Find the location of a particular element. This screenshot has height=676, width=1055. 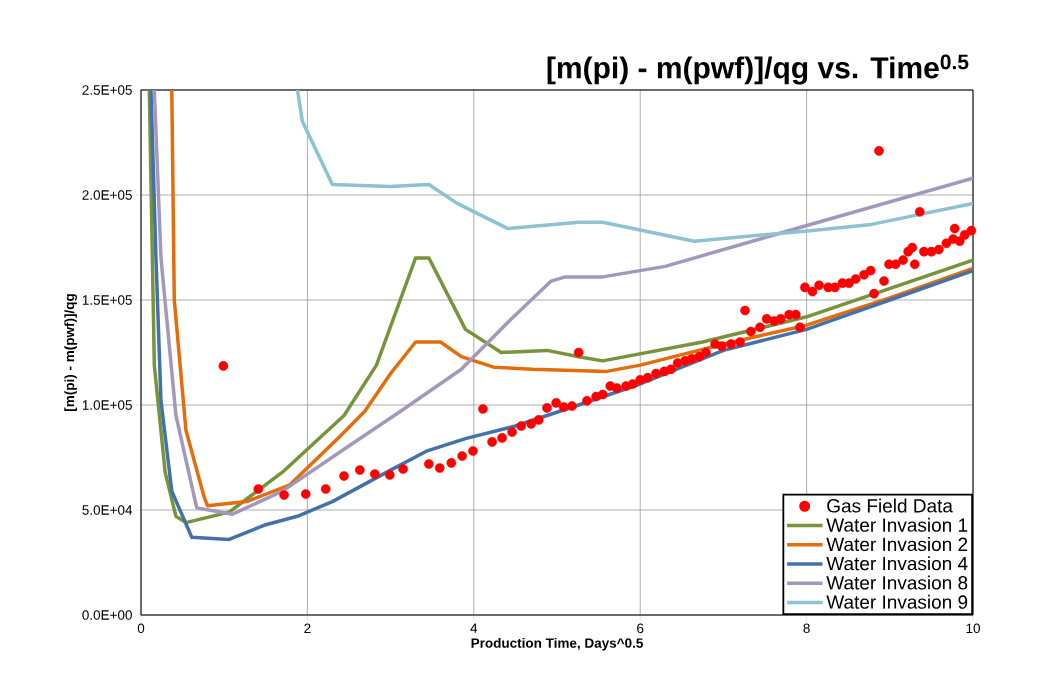

chart-title: [m(pi) - m(pwf)]/qg vs. Time$^{0.5}$ is located at coordinates (758, 69).